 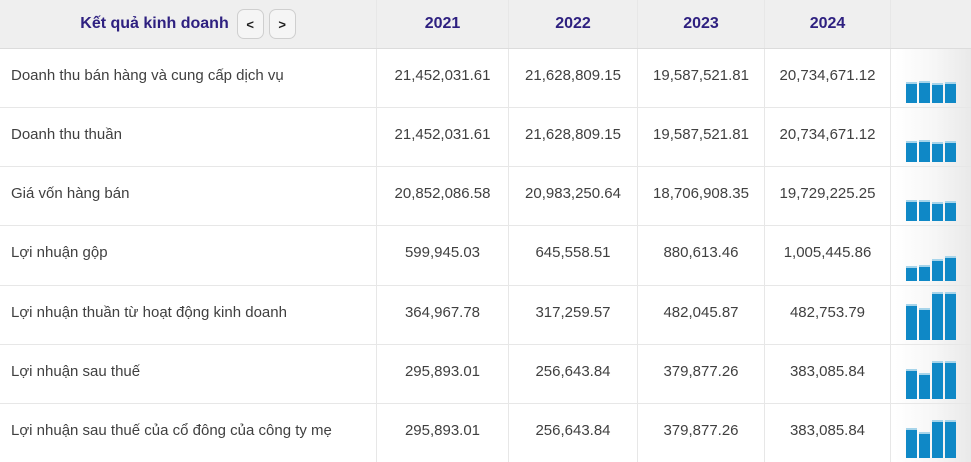 What do you see at coordinates (827, 196) in the screenshot?
I see `value-cell: 19,729,225.25` at bounding box center [827, 196].